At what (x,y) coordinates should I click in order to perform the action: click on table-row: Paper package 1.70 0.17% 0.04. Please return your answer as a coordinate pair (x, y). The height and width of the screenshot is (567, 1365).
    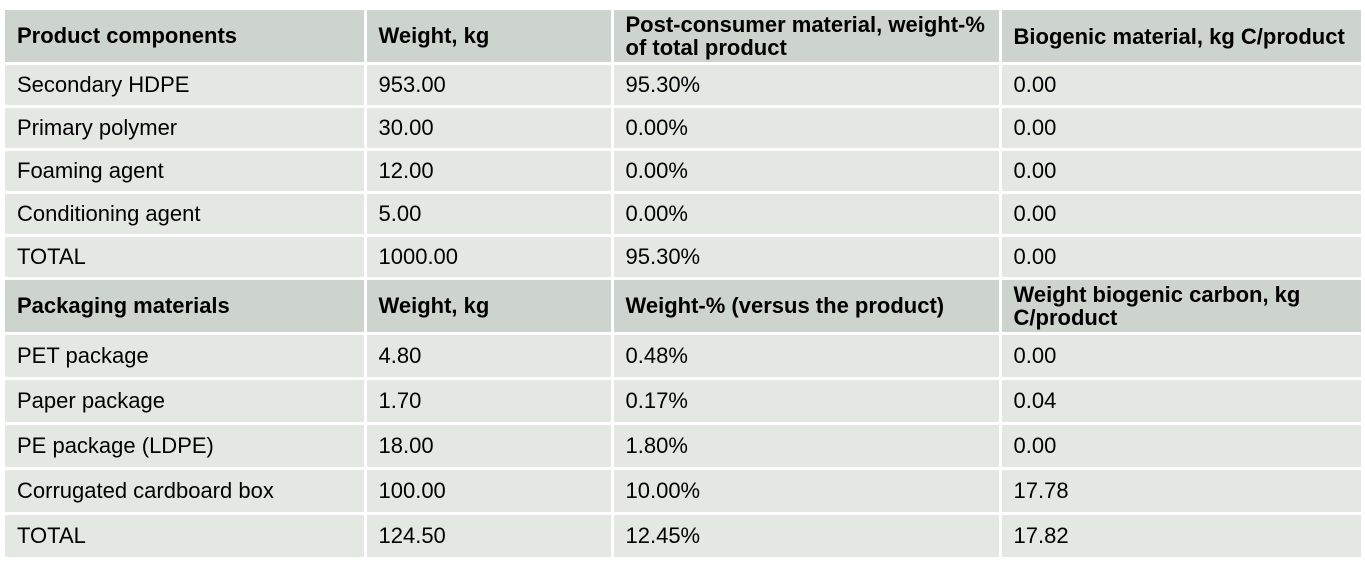
    Looking at the image, I should click on (683, 401).